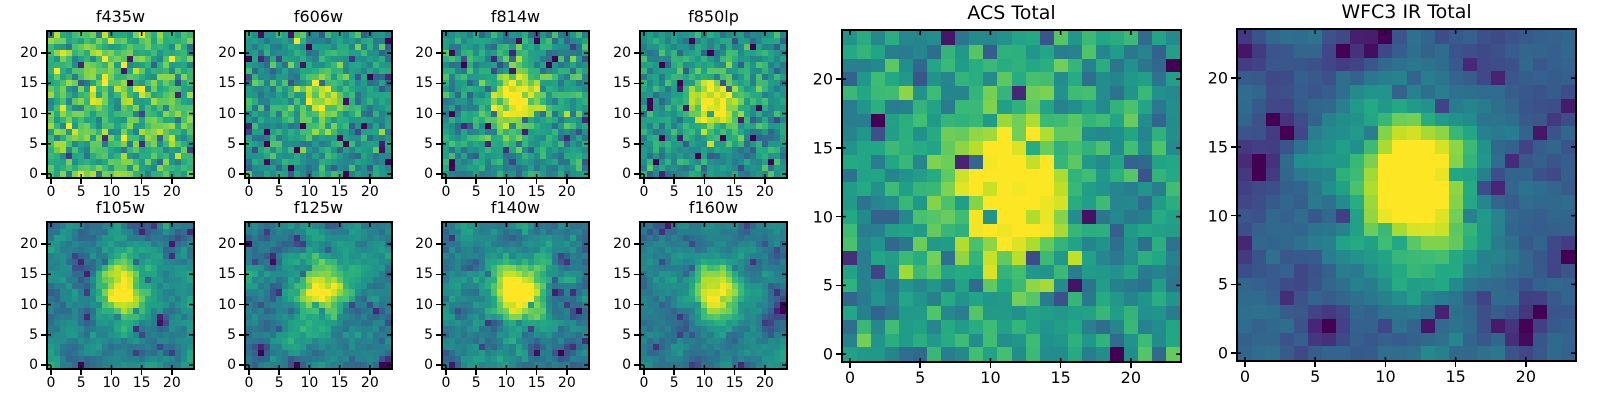 This screenshot has height=400, width=1600. Describe the element at coordinates (502, 103) in the screenshot. I see `panel-f814w: f814w 0 5 10 15 20 0 5 10 15 20` at that location.